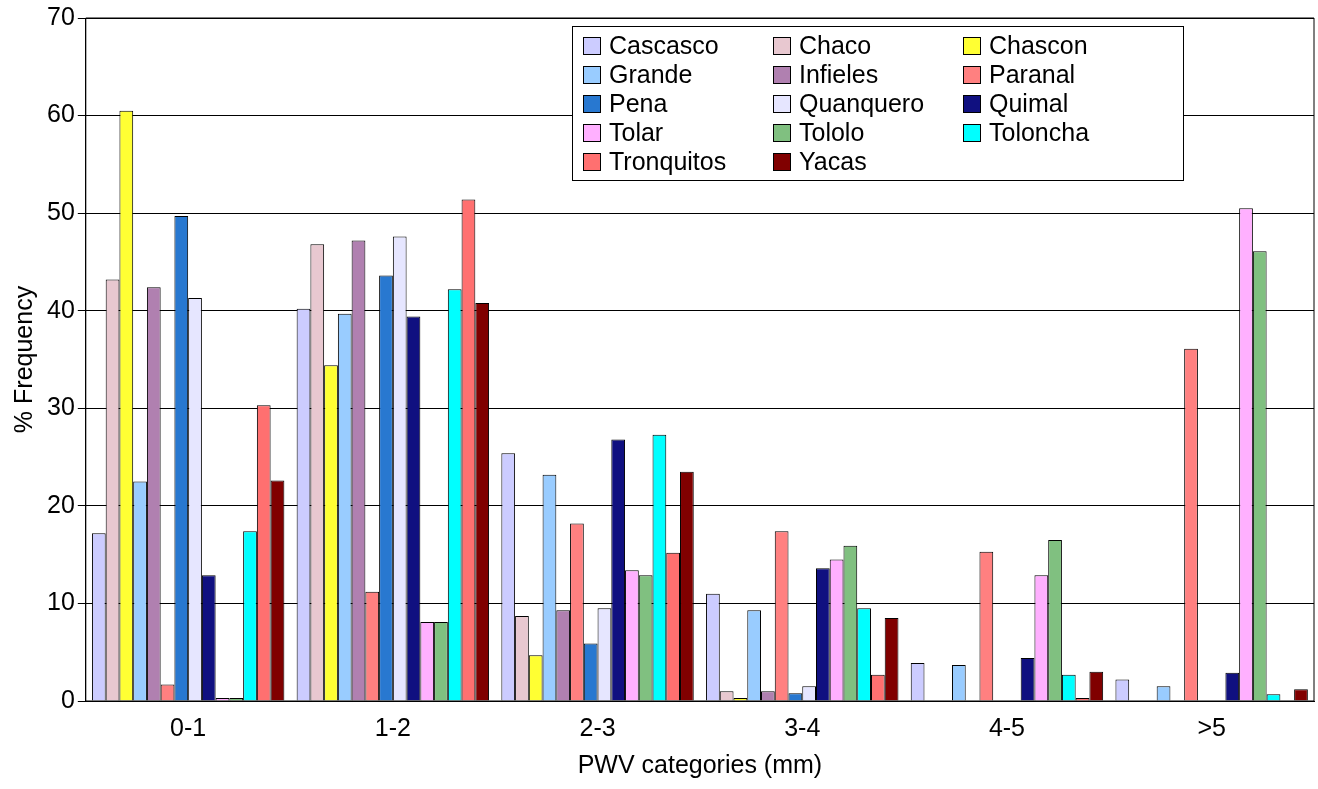  I want to click on x-tick-label: 1-2, so click(392, 726).